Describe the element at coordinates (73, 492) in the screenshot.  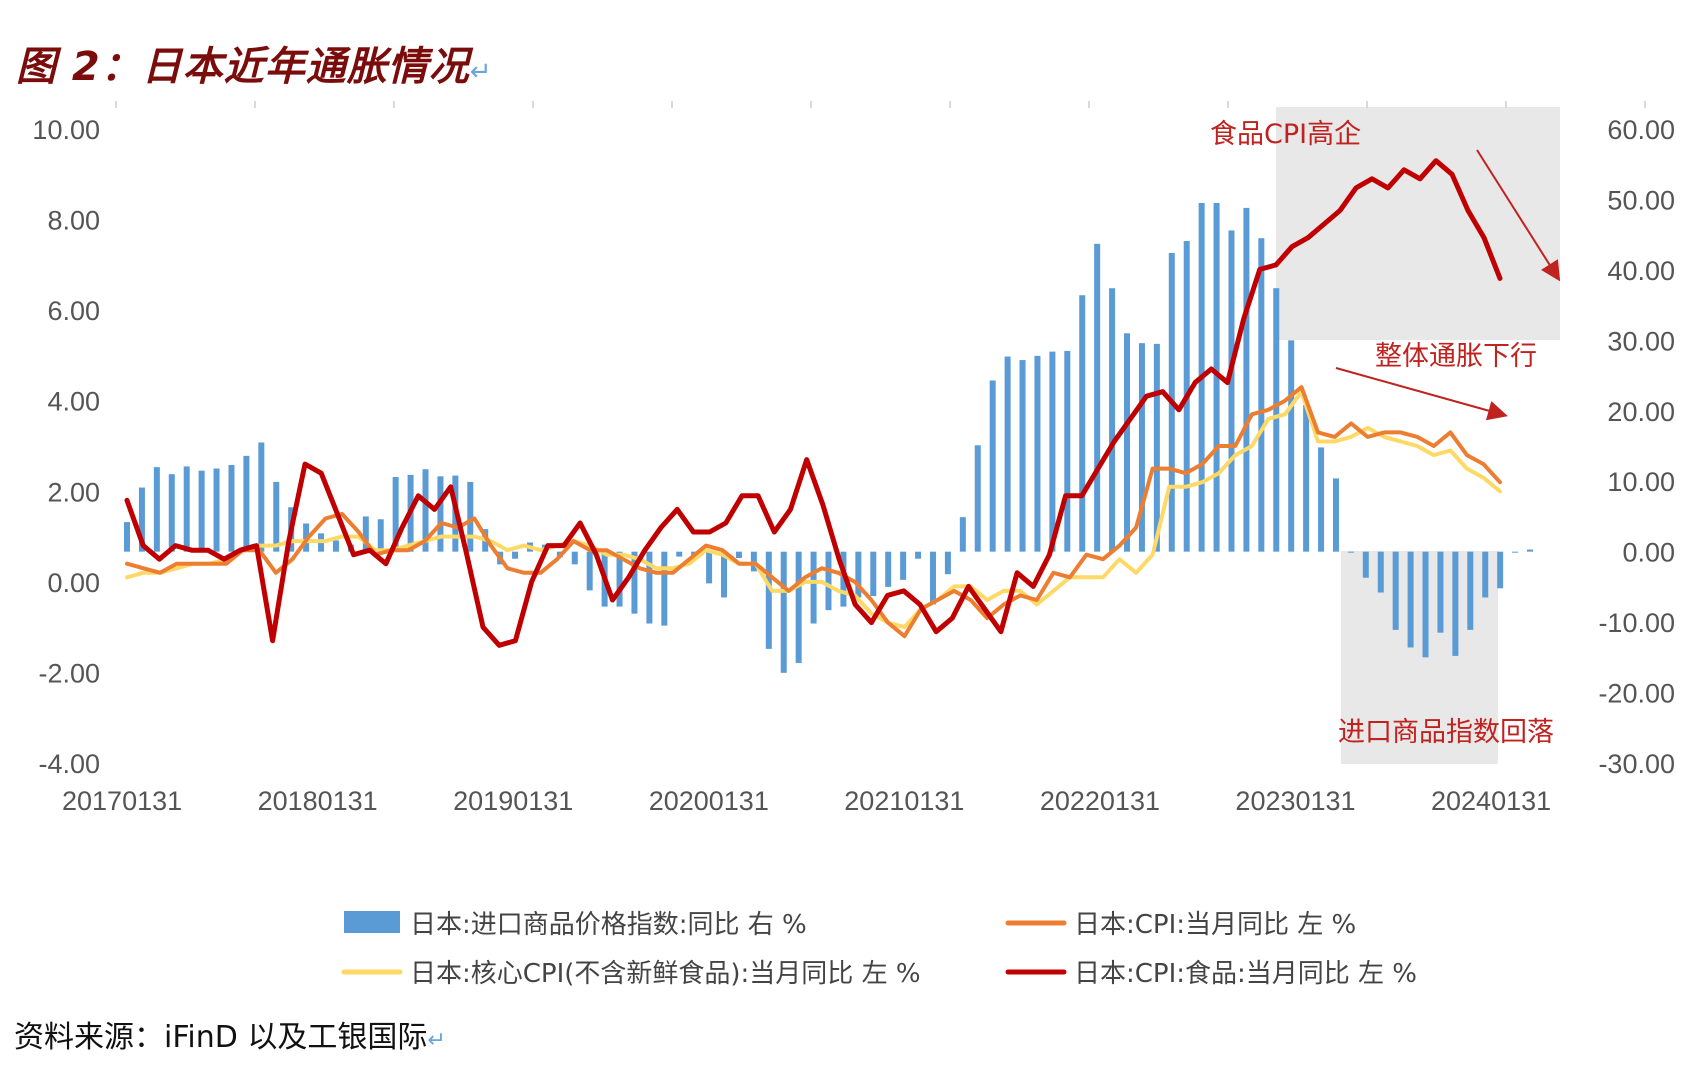
I see `y-left-tick-label: 2.00` at that location.